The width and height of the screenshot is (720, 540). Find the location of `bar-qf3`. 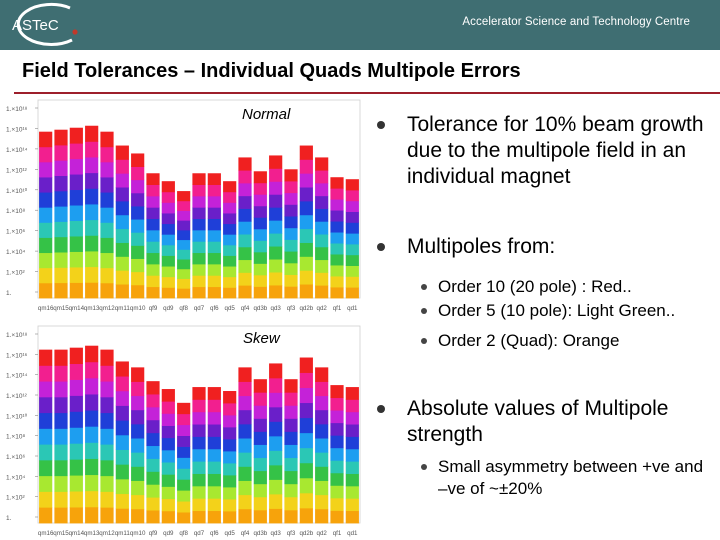

bar-qf3 is located at coordinates (291, 451).